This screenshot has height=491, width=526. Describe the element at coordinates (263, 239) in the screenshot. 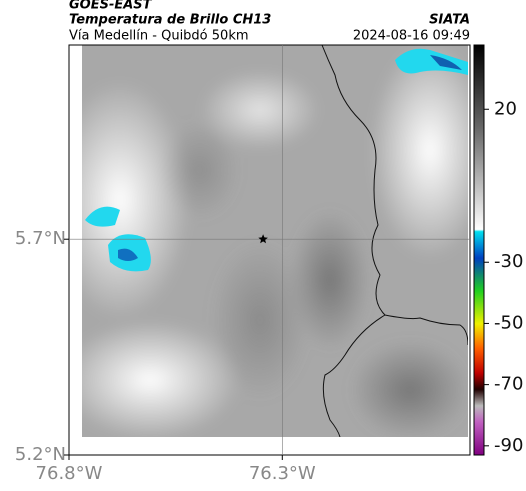

I see `location-marker` at that location.